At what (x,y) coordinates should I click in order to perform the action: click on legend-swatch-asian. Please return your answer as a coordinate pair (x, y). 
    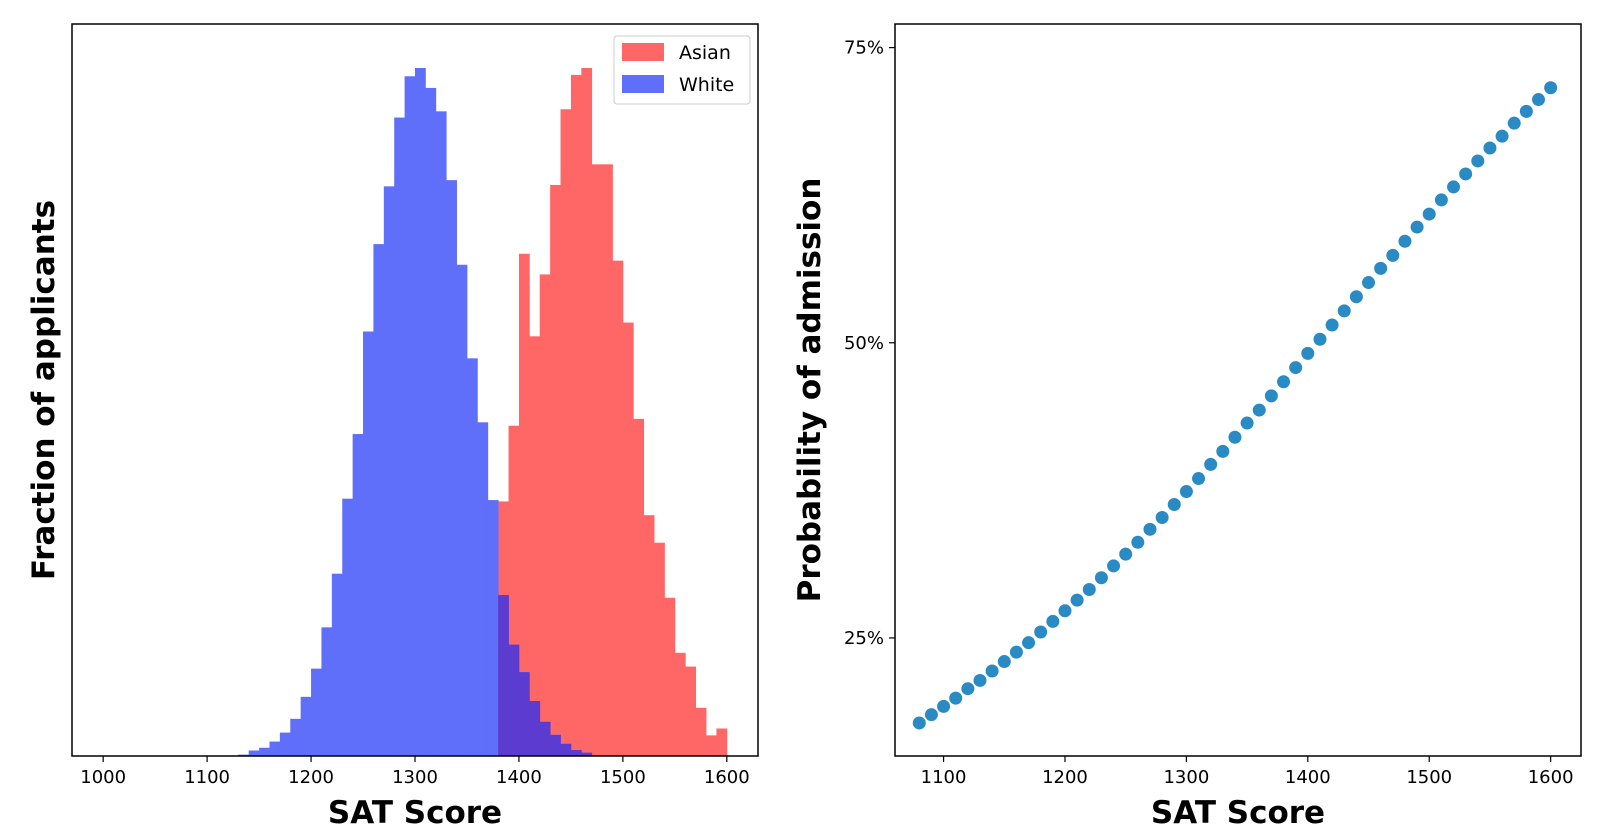
    Looking at the image, I should click on (643, 52).